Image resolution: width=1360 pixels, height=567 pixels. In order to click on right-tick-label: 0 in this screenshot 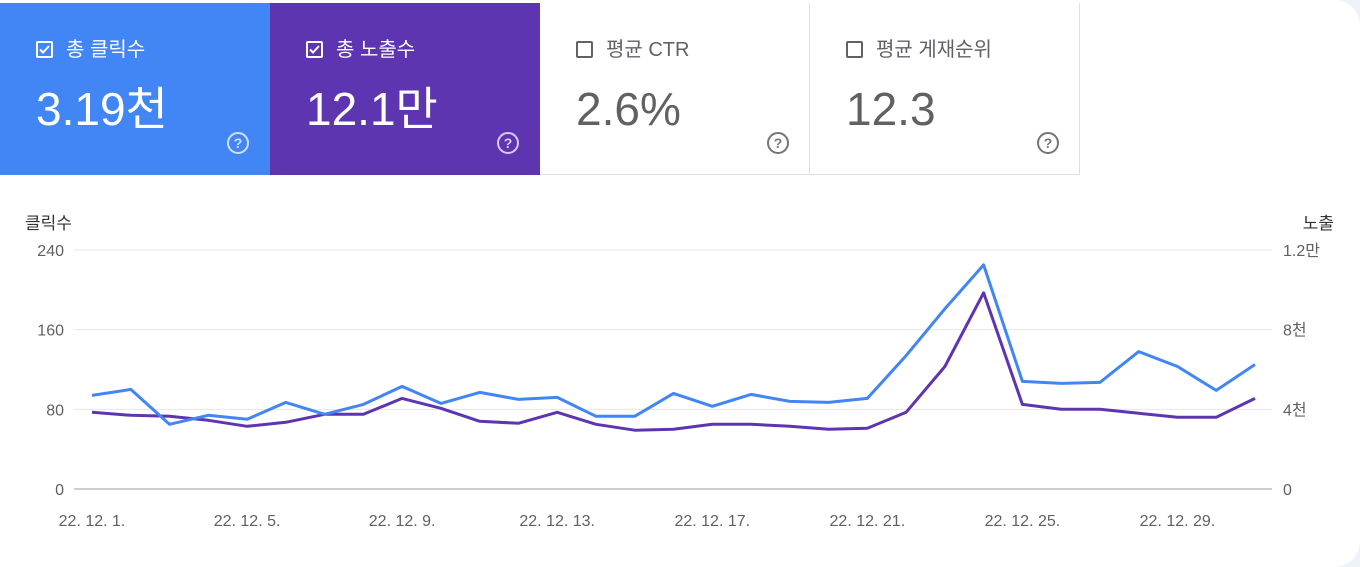, I will do `click(1287, 490)`.